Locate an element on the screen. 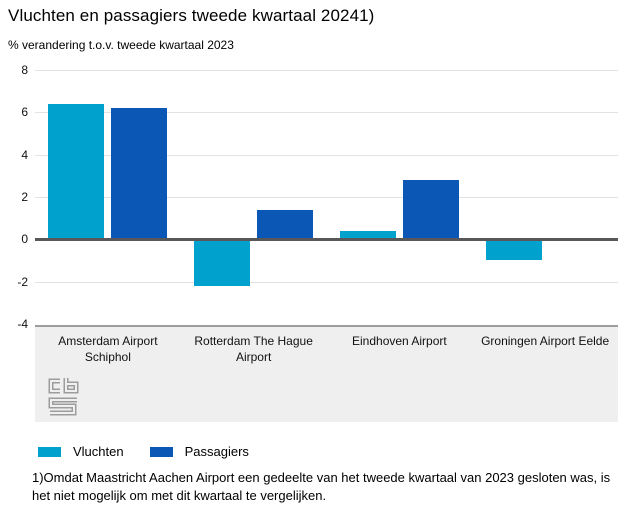 Image resolution: width=626 pixels, height=522 pixels. y-tick-label: -2 is located at coordinates (22, 281).